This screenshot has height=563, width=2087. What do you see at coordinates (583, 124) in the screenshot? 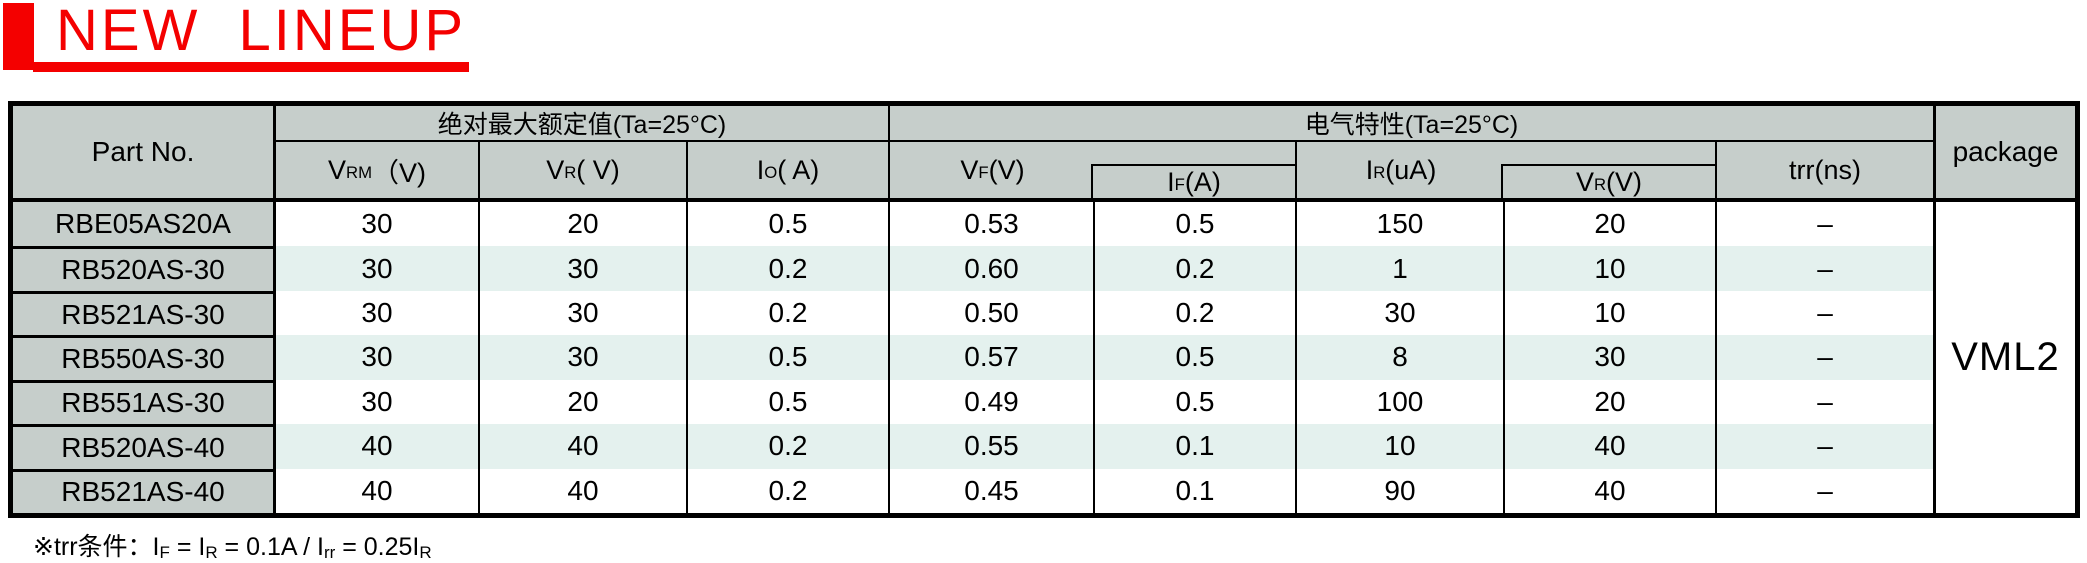
I see `group-header-absolute-max-ratings: 绝对最大额定值(Ta=25°C)` at bounding box center [583, 124].